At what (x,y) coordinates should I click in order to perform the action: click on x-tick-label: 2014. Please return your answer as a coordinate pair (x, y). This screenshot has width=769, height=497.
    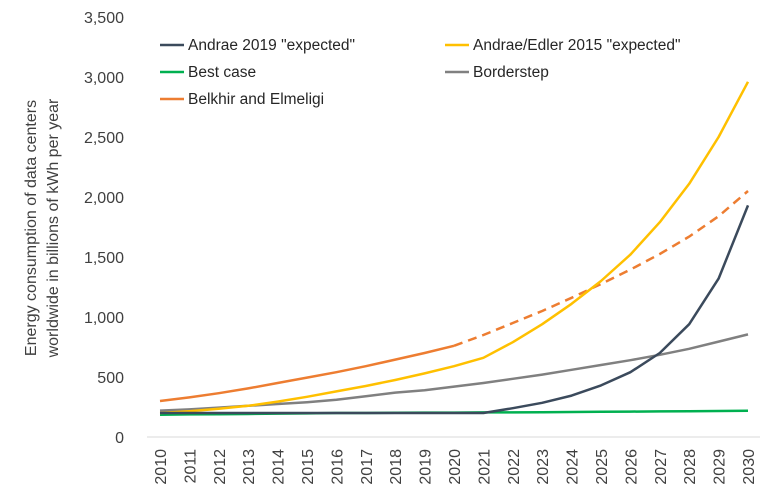
    Looking at the image, I should click on (279, 467).